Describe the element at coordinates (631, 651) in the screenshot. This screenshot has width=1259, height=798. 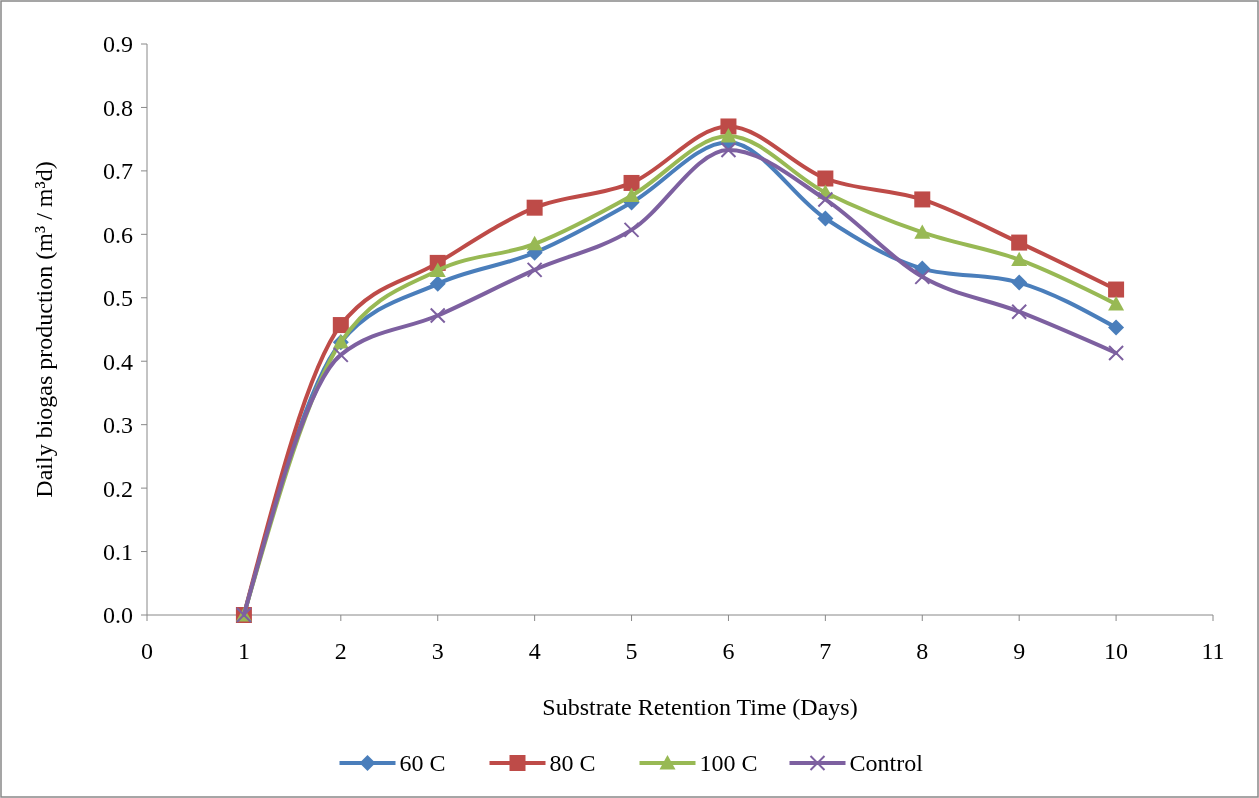
I see `x-tick-label: 5` at that location.